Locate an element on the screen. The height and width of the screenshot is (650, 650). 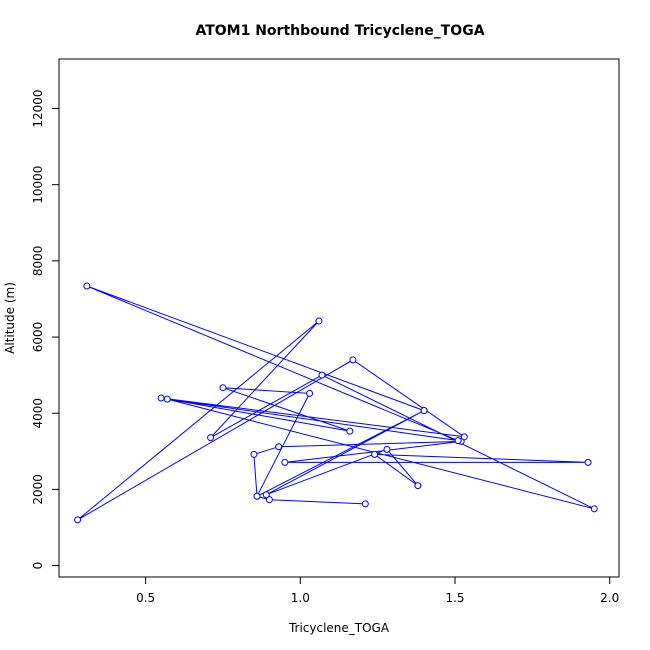
x-tick-label: 2.0 is located at coordinates (609, 598).